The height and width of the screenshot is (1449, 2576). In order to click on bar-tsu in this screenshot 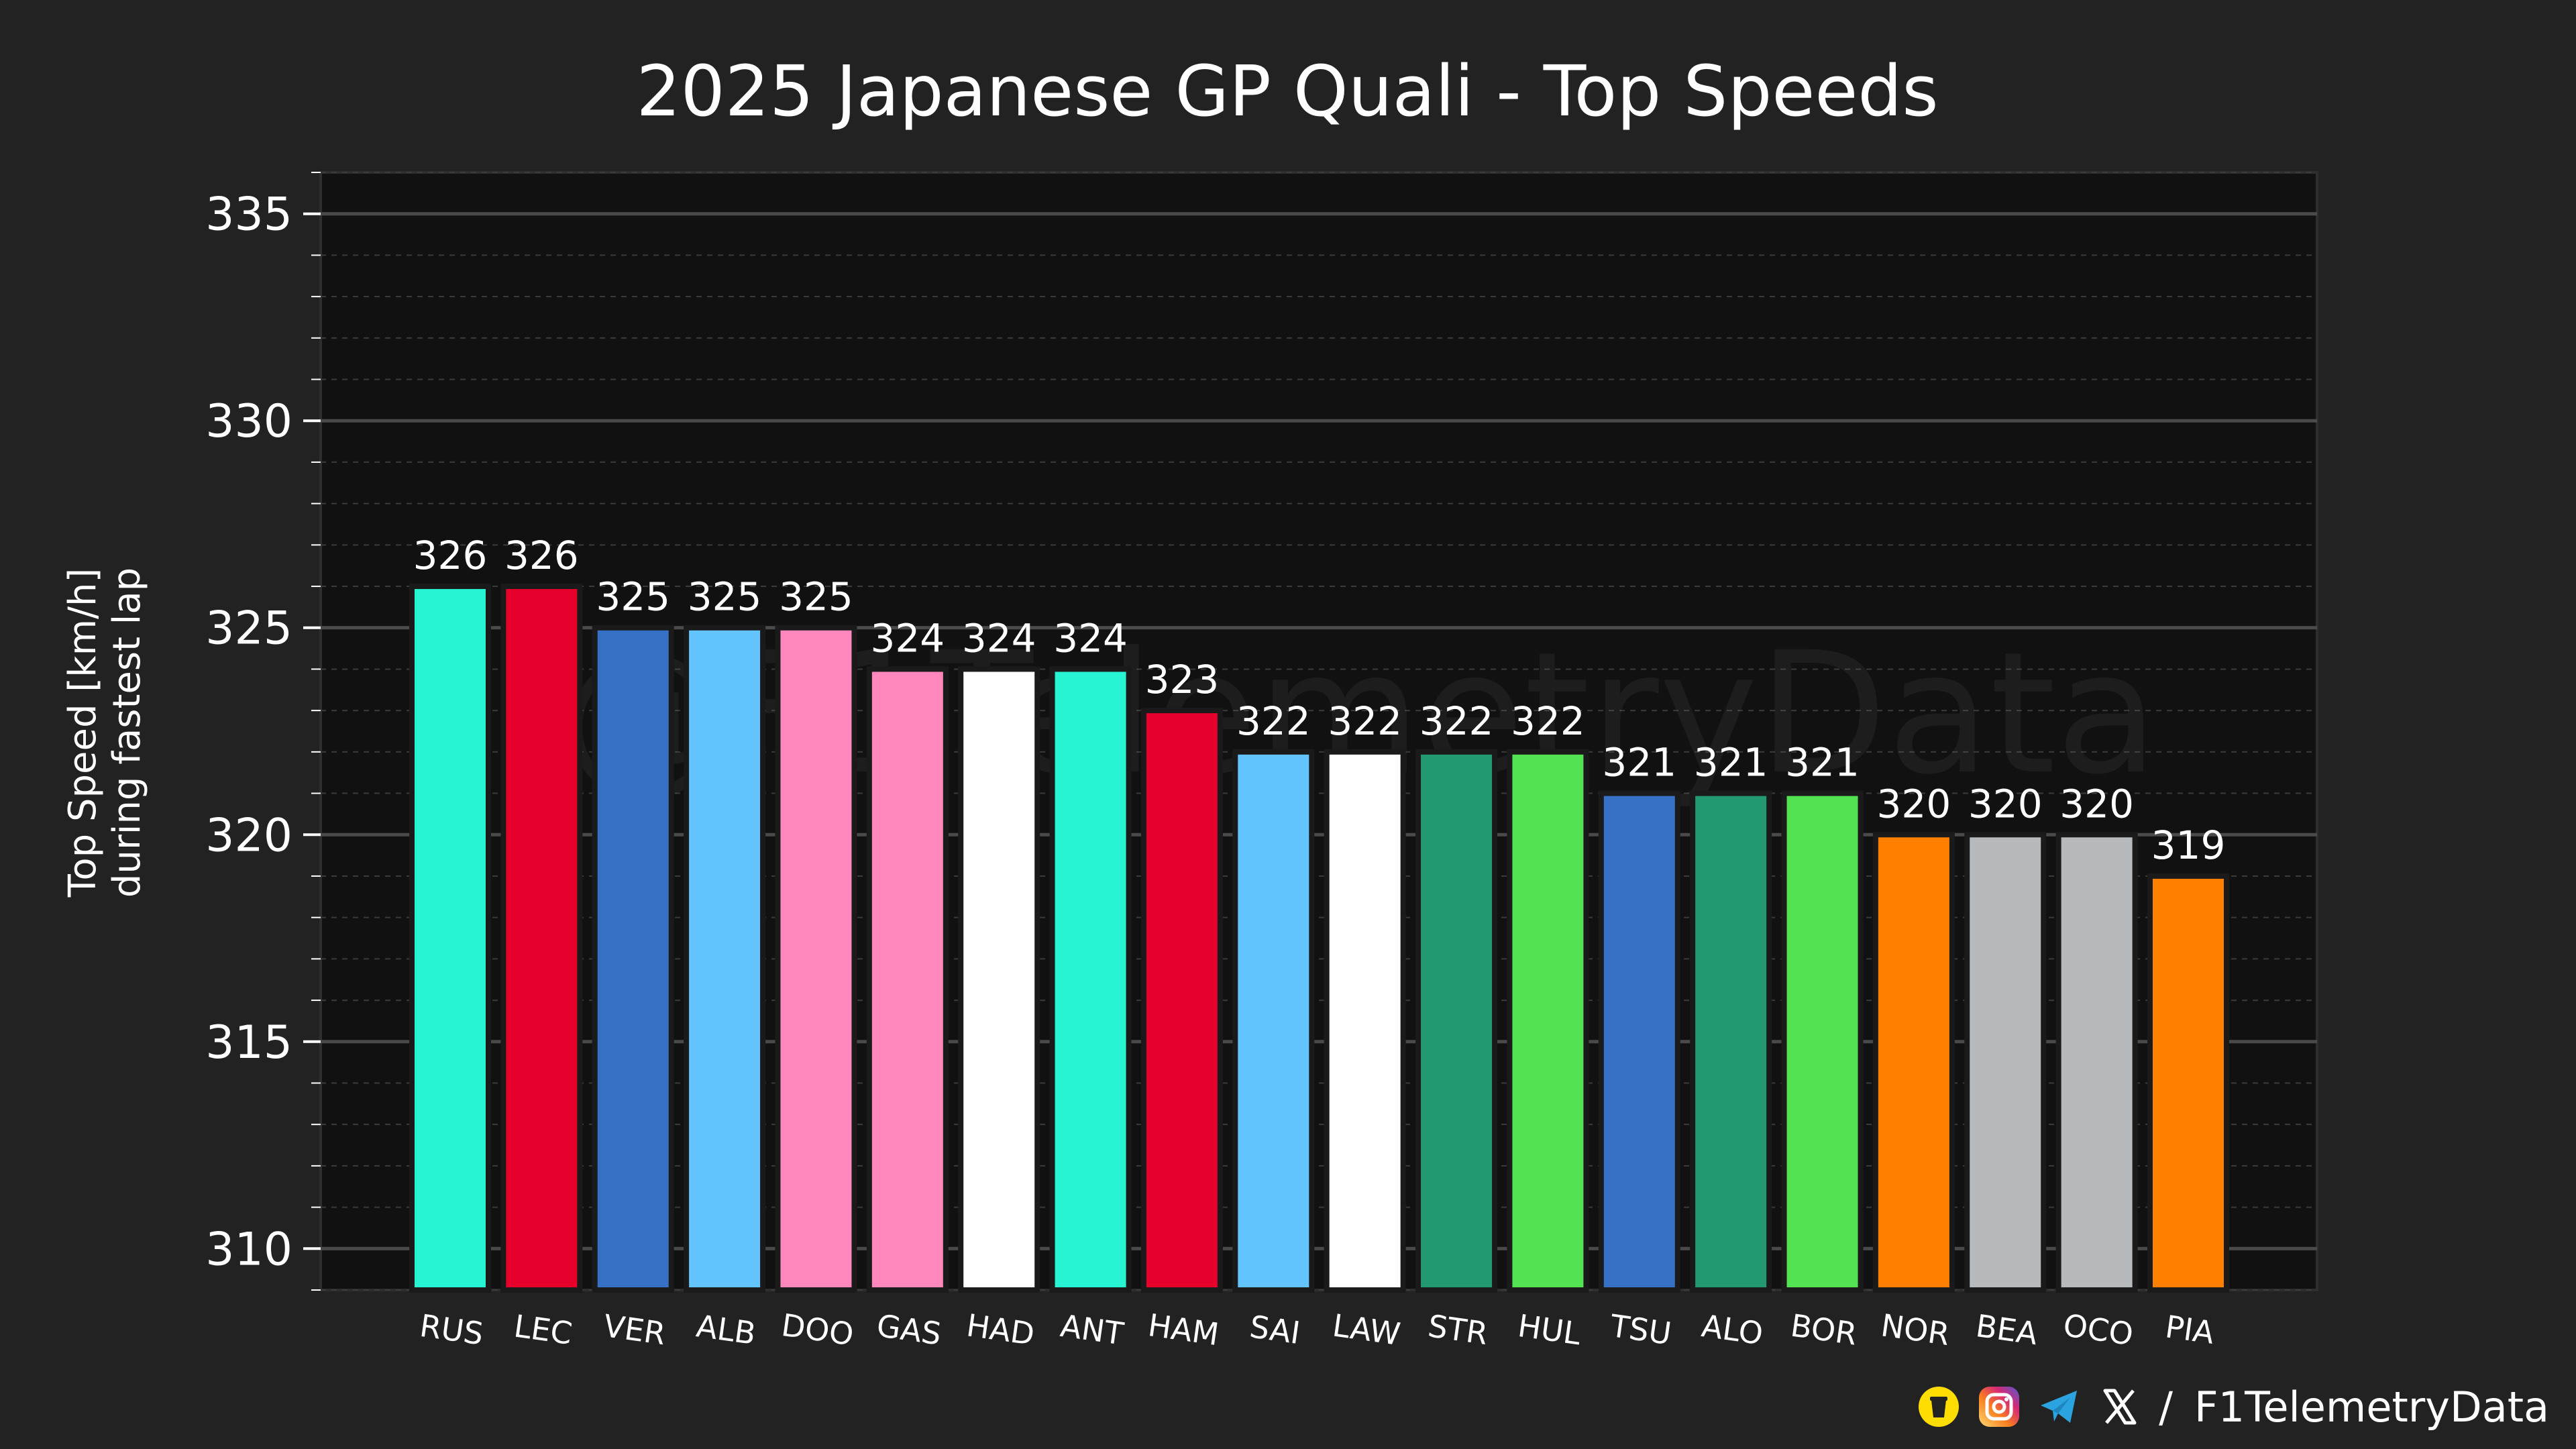, I will do `click(1639, 1041)`.